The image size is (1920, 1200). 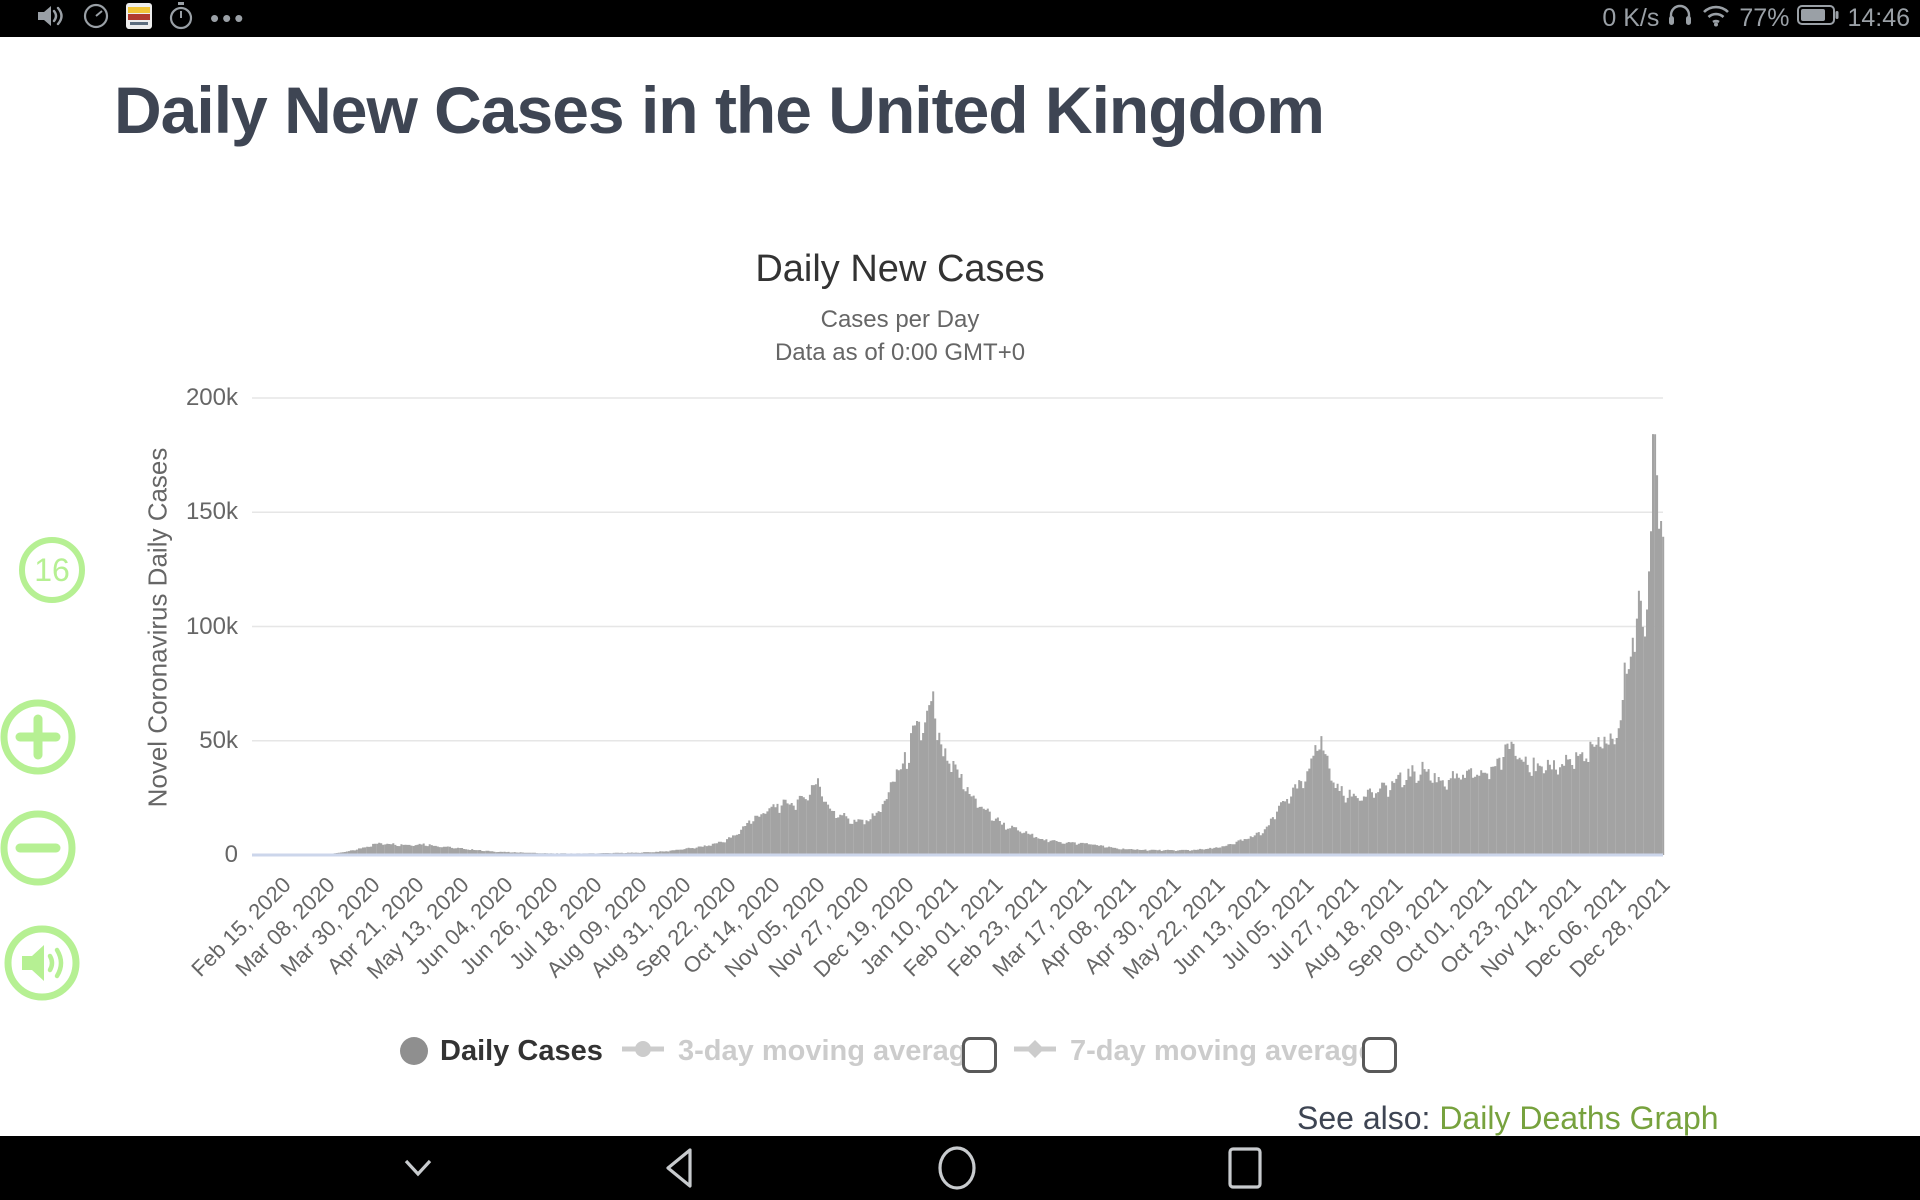 I want to click on legend-item-3day-avg: 3-day moving average, so click(x=801, y=1051).